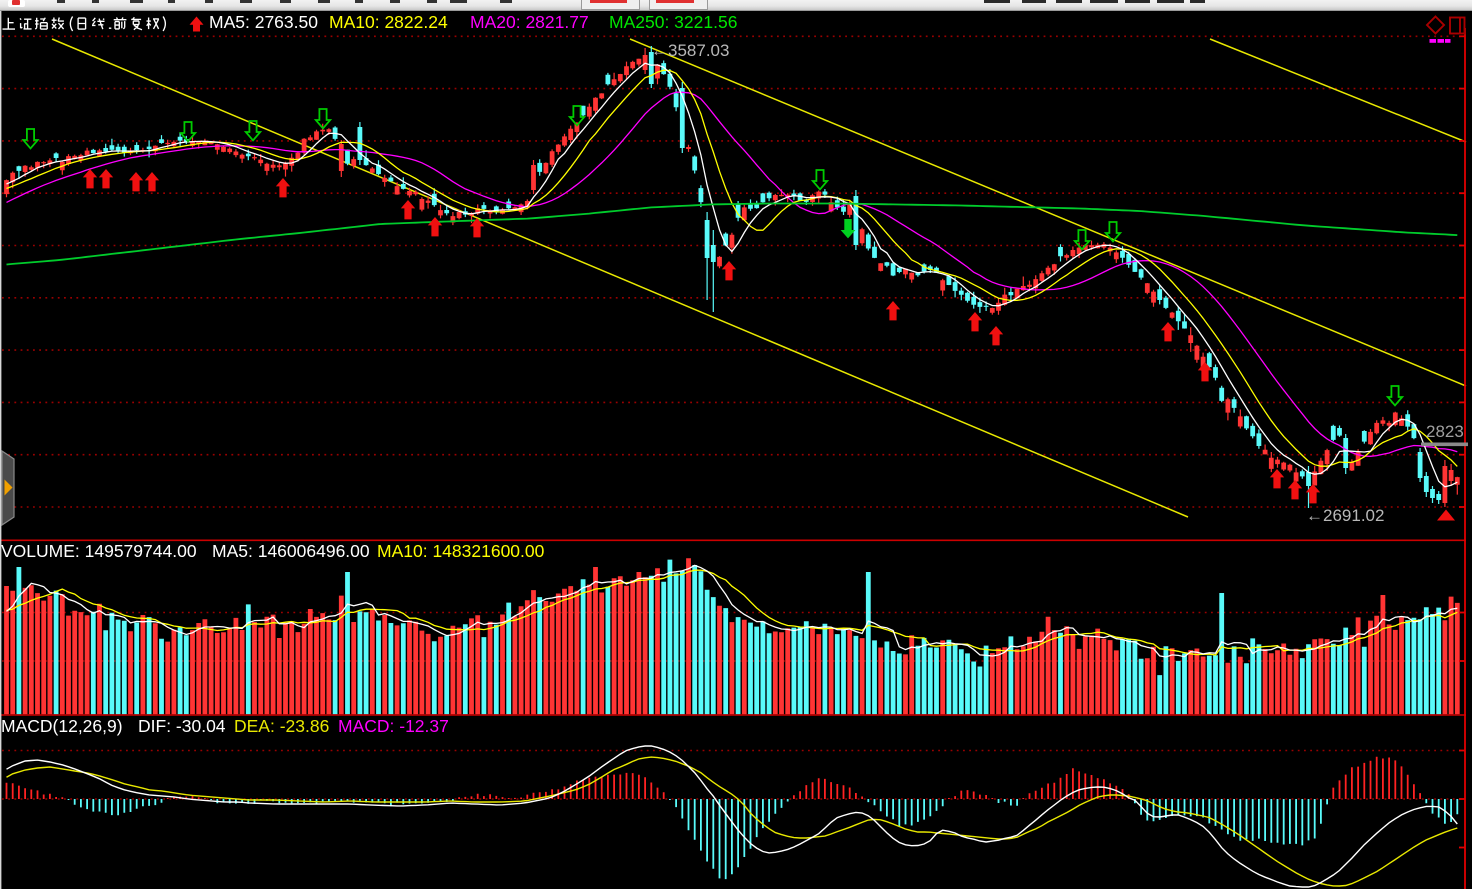 The height and width of the screenshot is (889, 1472). What do you see at coordinates (690, 50) in the screenshot?
I see `svg-text: ←3587.03` at bounding box center [690, 50].